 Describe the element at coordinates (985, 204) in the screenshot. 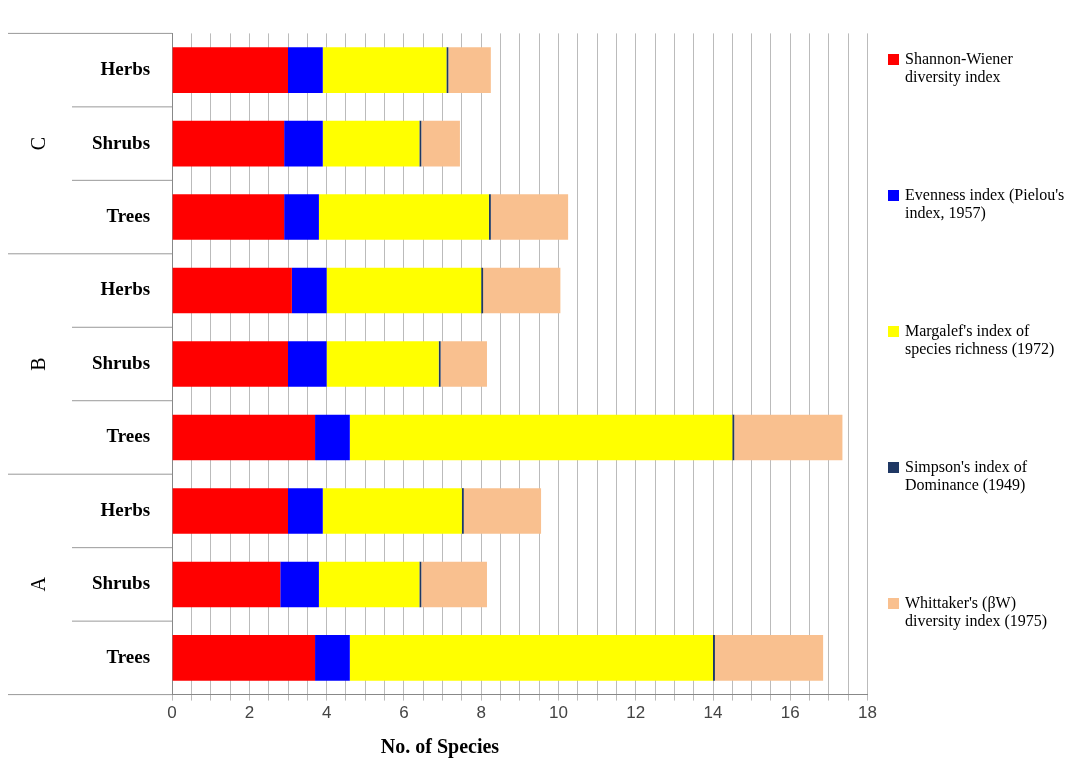

I see `legend-label: Evenness index (Pielou's index, 1957)` at that location.